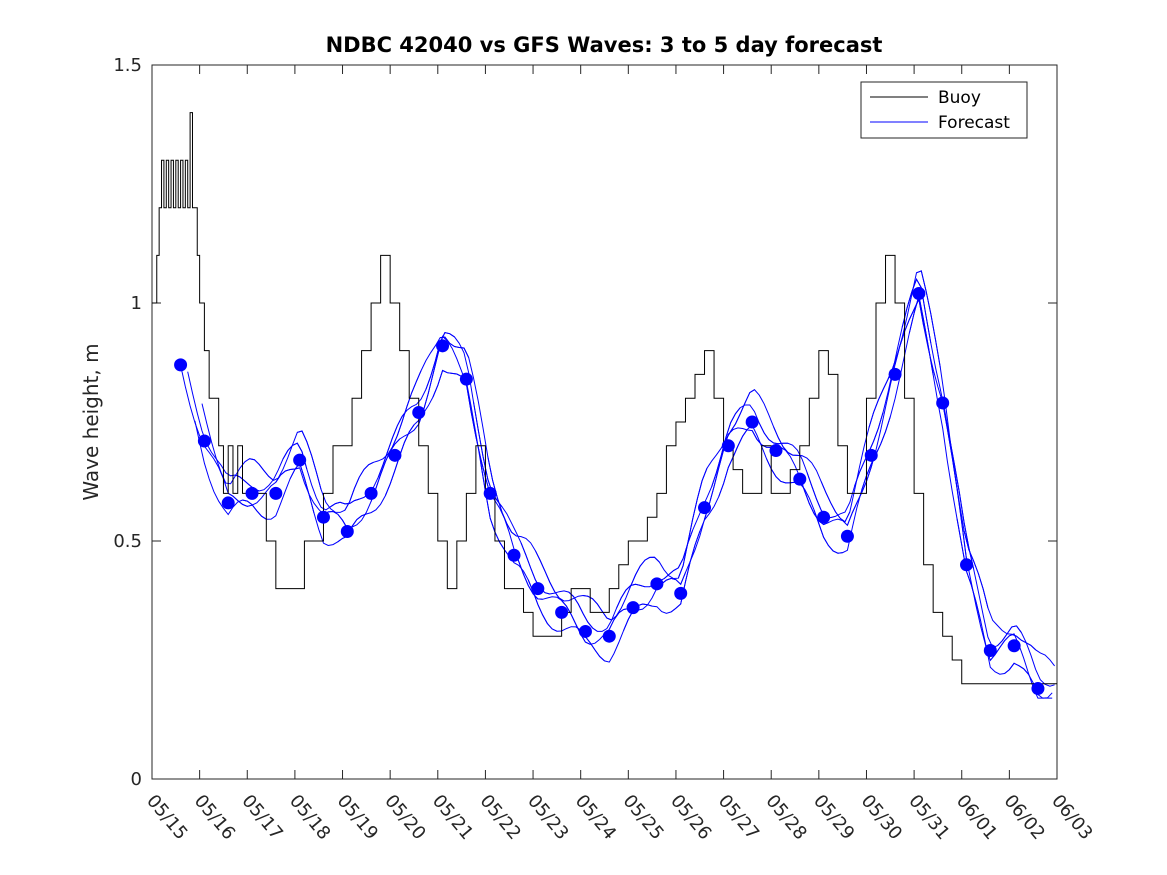 The height and width of the screenshot is (875, 1167). Describe the element at coordinates (91, 421) in the screenshot. I see `y-axis-label: Wave height, m` at that location.